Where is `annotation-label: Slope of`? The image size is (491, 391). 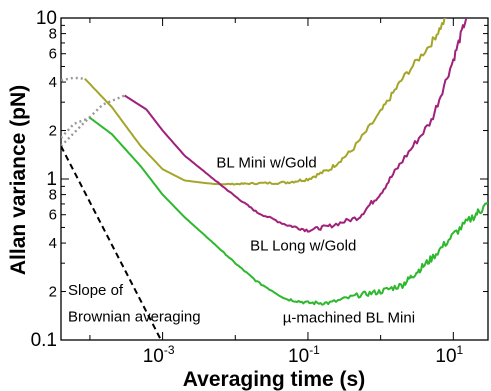
annotation-label: Slope of is located at coordinates (96, 290).